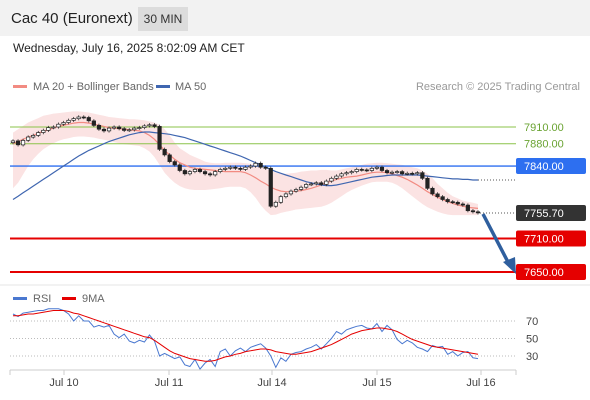  What do you see at coordinates (271, 383) in the screenshot?
I see `x-tick-label: Jul 14` at bounding box center [271, 383].